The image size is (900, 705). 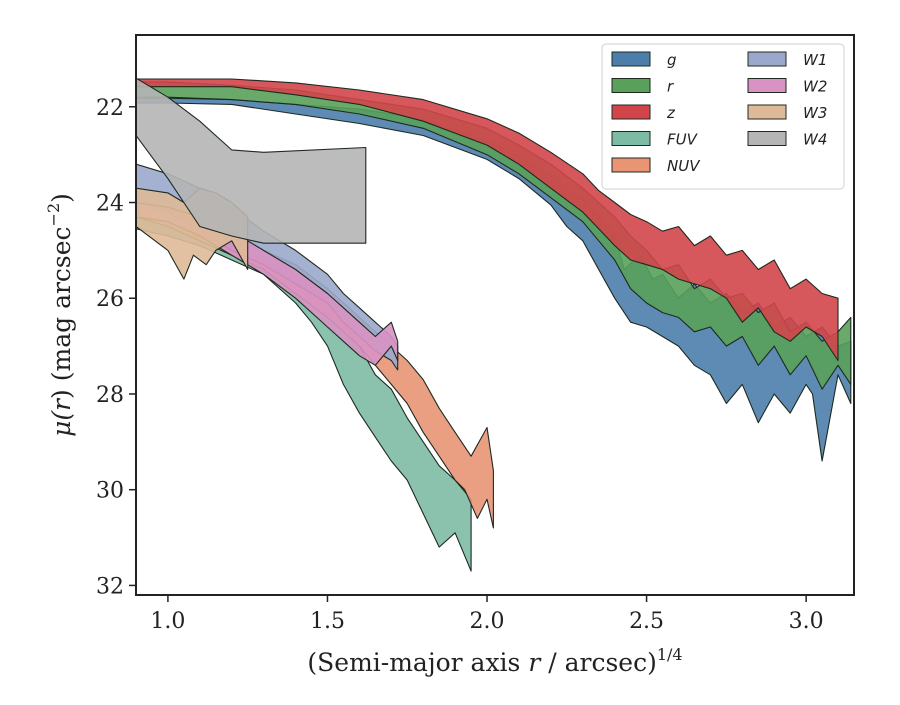 I want to click on legend-label-z: z, so click(x=671, y=113).